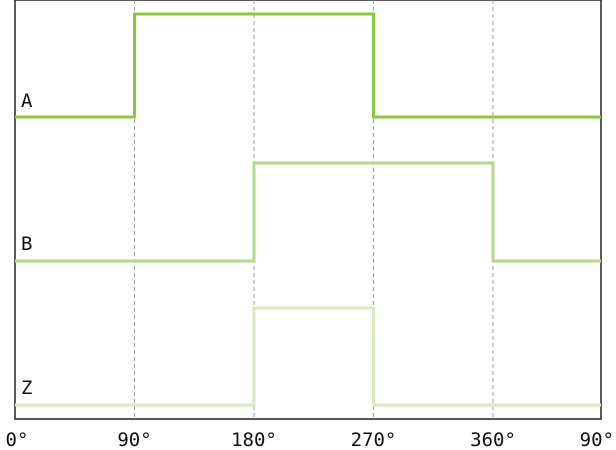 This screenshot has height=450, width=616. I want to click on series-label-b: B, so click(26, 244).